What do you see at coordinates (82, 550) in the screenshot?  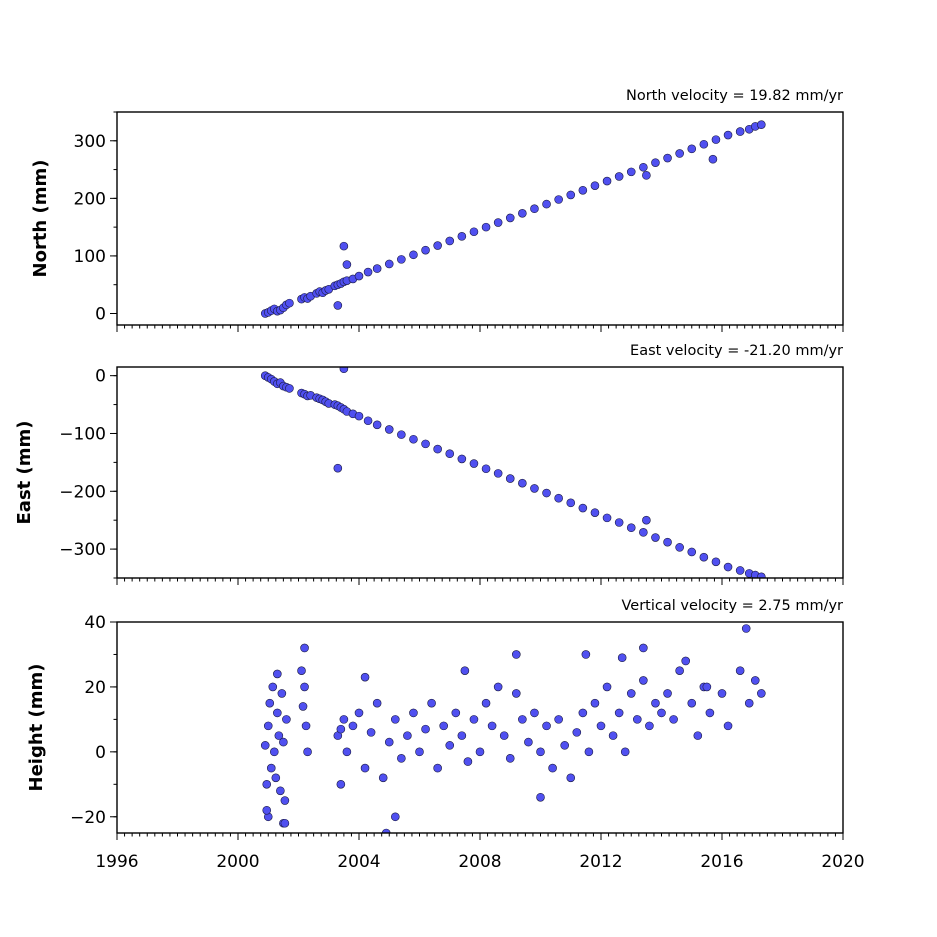 I see `y-tick-label: −300` at bounding box center [82, 550].